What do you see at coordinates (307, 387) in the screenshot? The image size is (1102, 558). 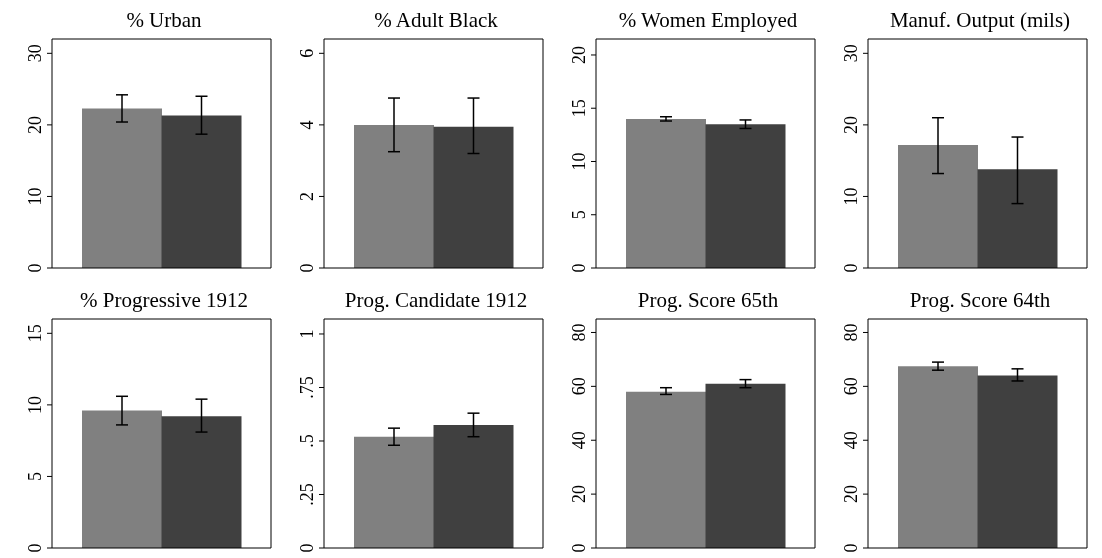 I see `y-tick-label: .75` at bounding box center [307, 387].